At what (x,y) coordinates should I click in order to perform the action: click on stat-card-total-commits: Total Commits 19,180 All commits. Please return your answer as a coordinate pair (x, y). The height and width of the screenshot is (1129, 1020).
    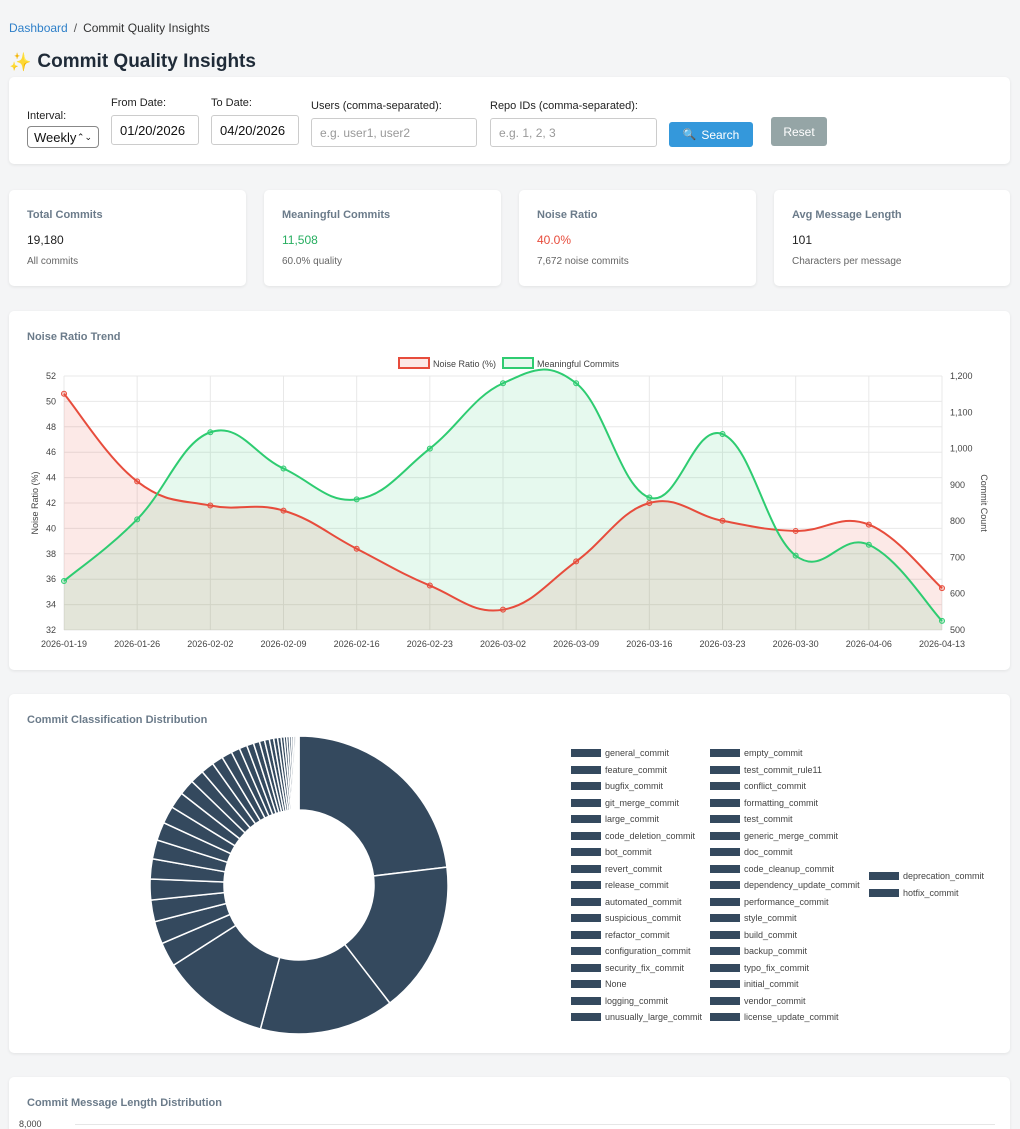
    Looking at the image, I should click on (127, 238).